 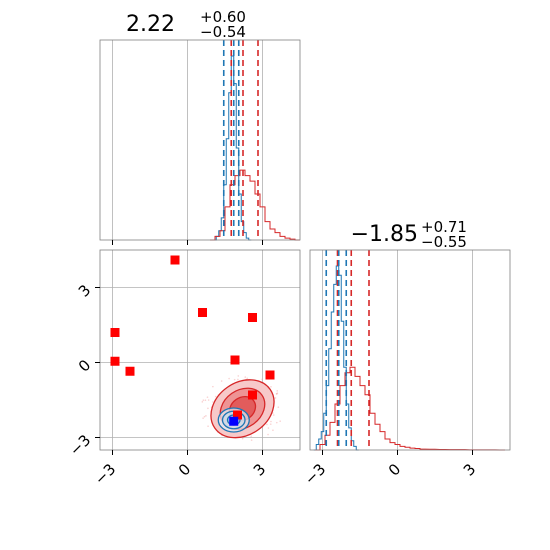 I want to click on bl-ytick-label-0: −3, so click(x=80, y=445).